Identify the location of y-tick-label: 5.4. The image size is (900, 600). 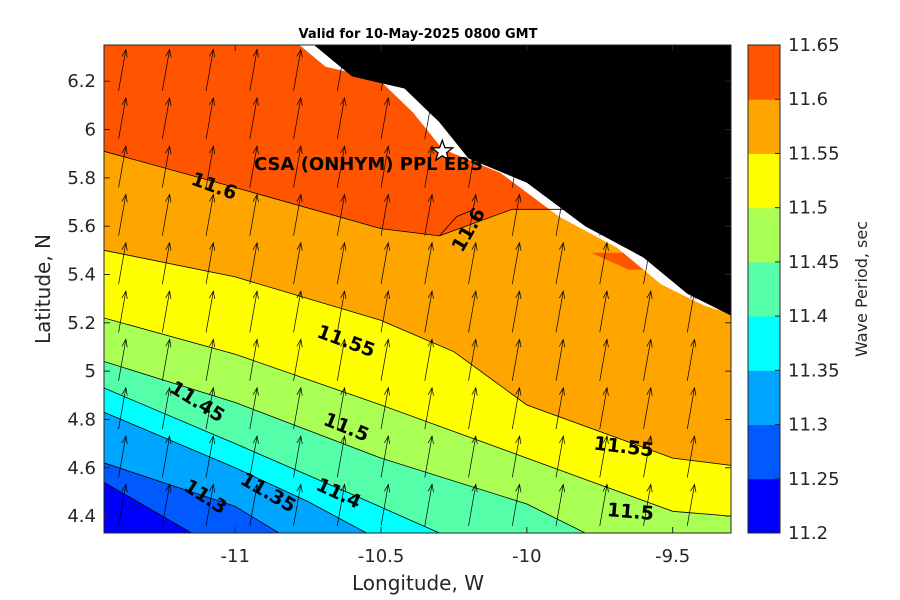
(81, 275).